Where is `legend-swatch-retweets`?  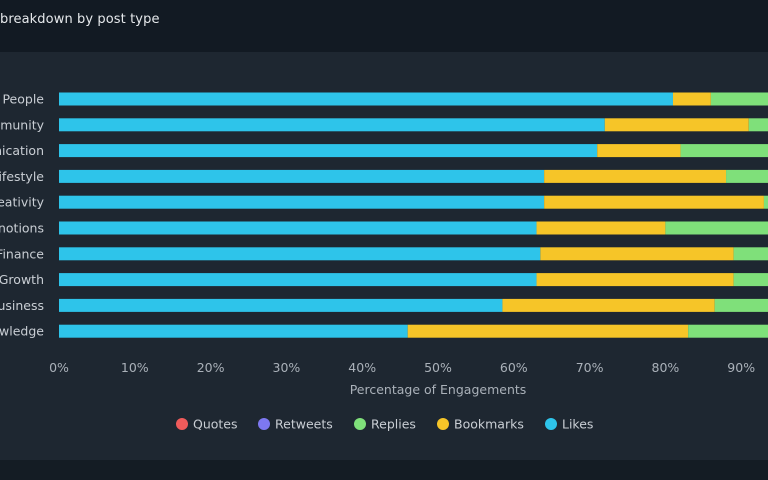 legend-swatch-retweets is located at coordinates (264, 424).